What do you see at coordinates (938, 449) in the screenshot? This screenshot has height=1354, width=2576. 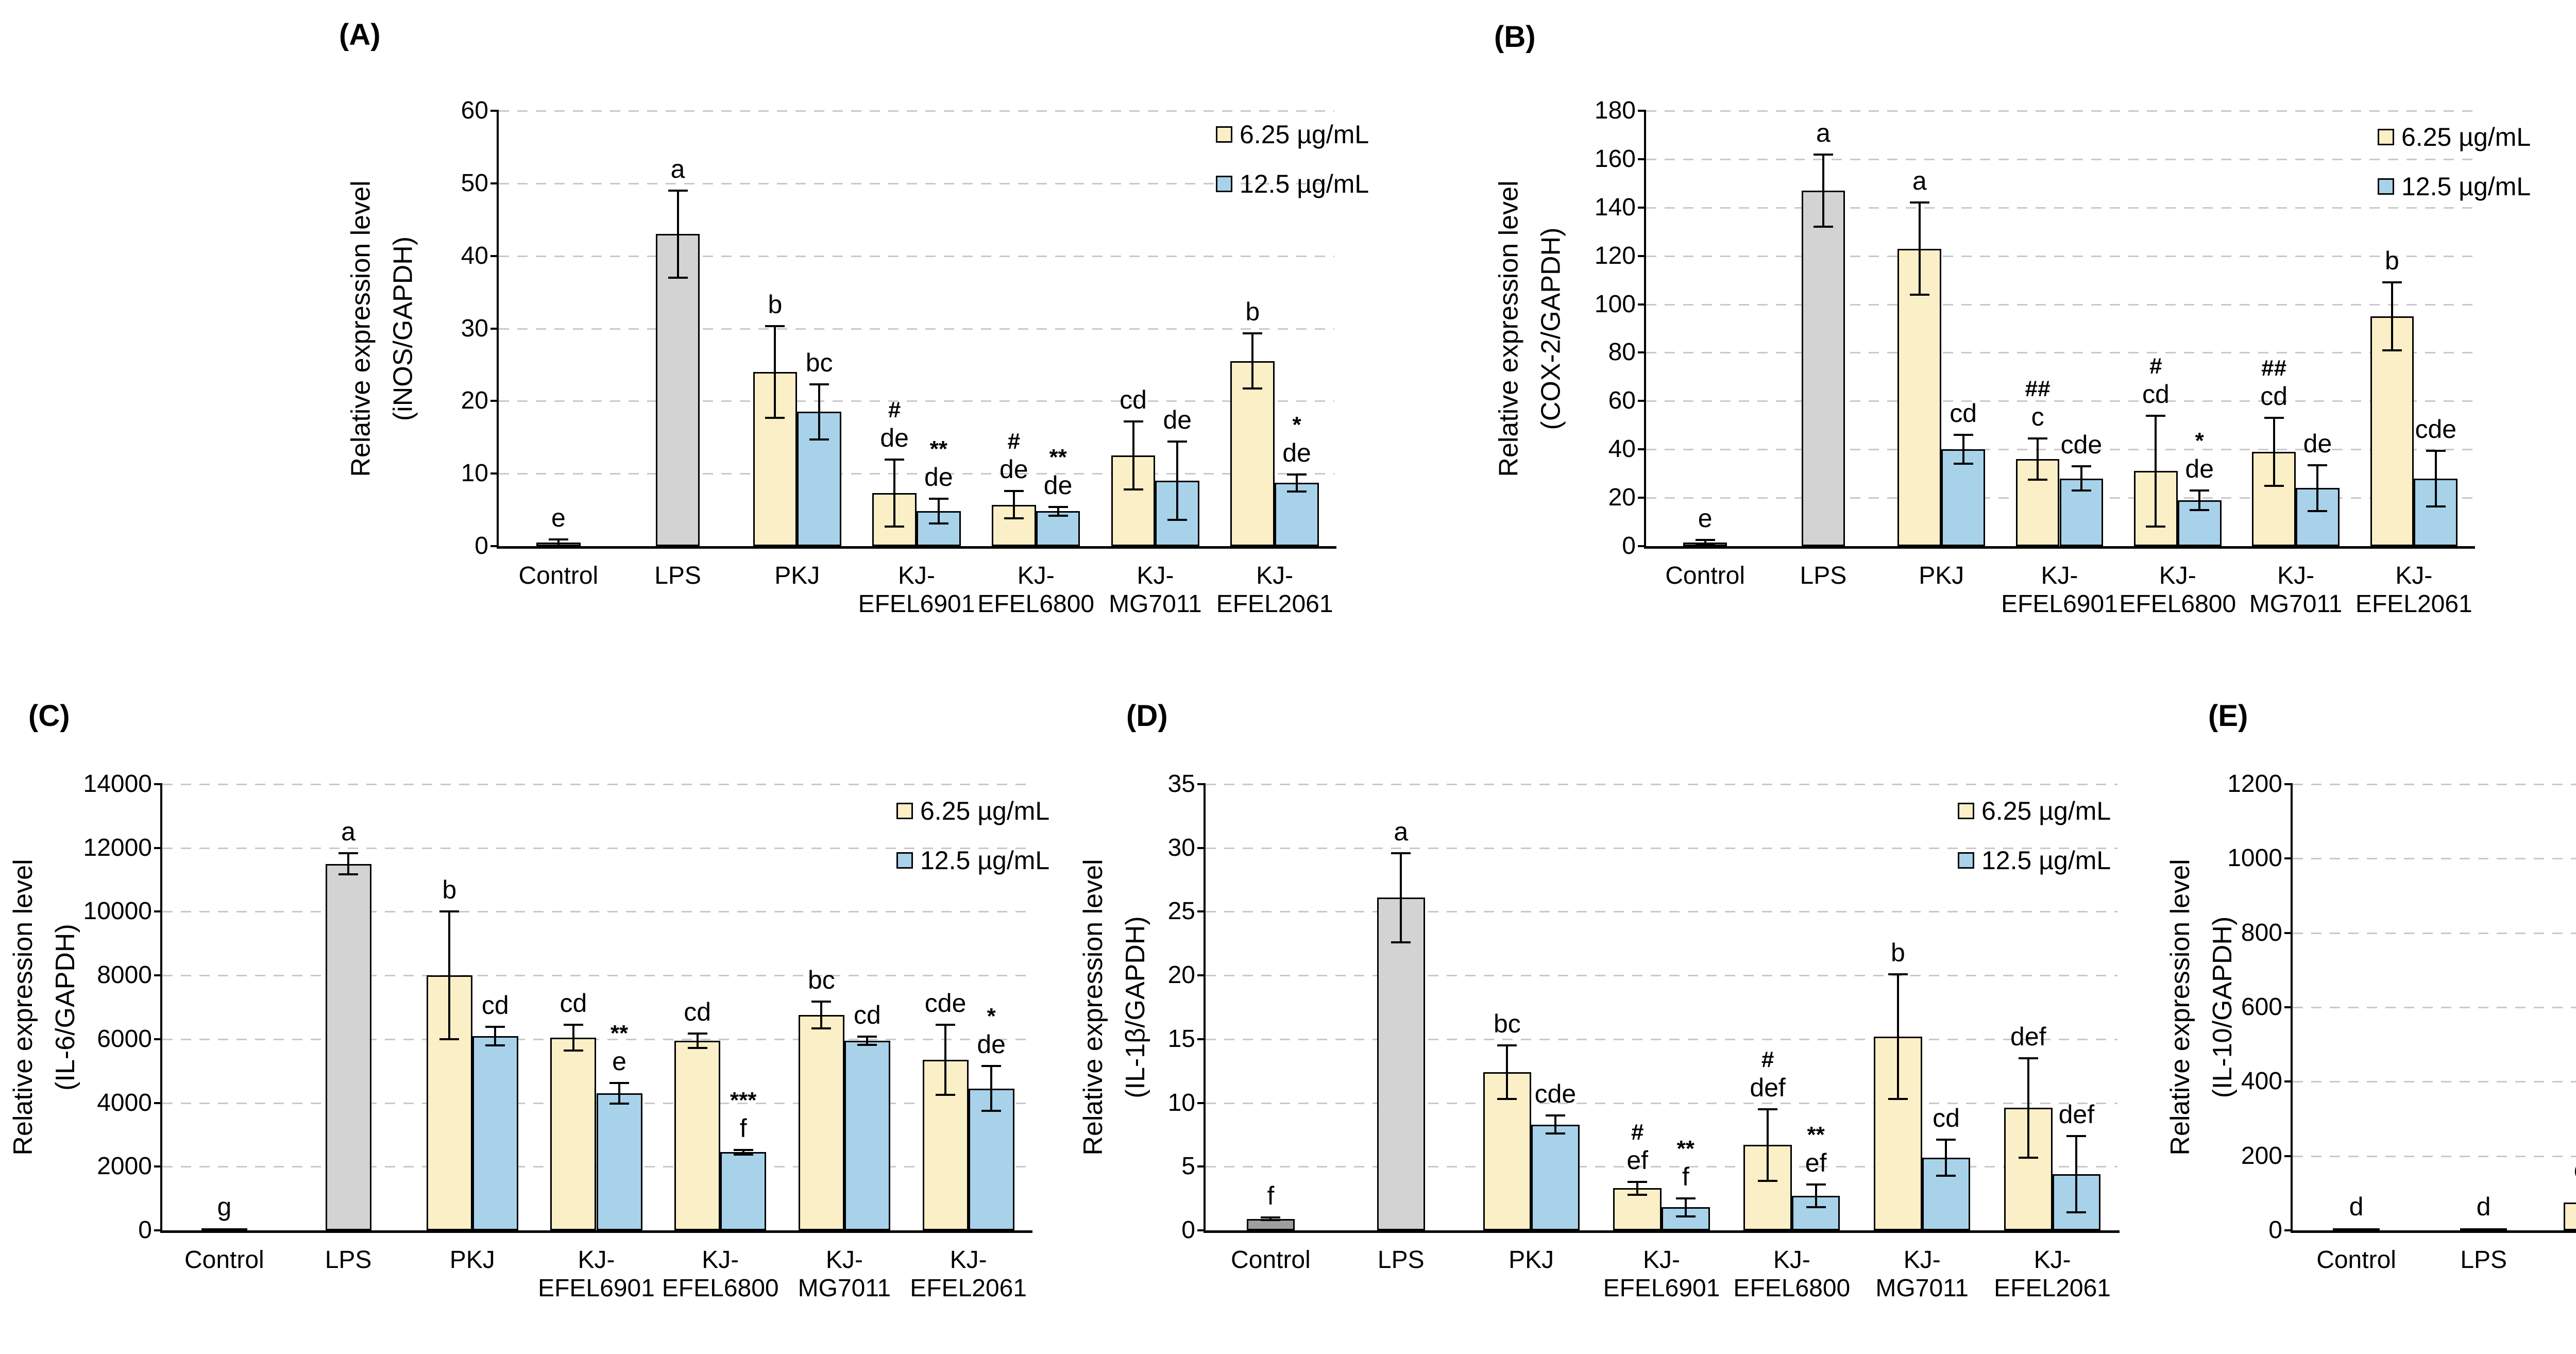 I see `significance-annotation: **` at bounding box center [938, 449].